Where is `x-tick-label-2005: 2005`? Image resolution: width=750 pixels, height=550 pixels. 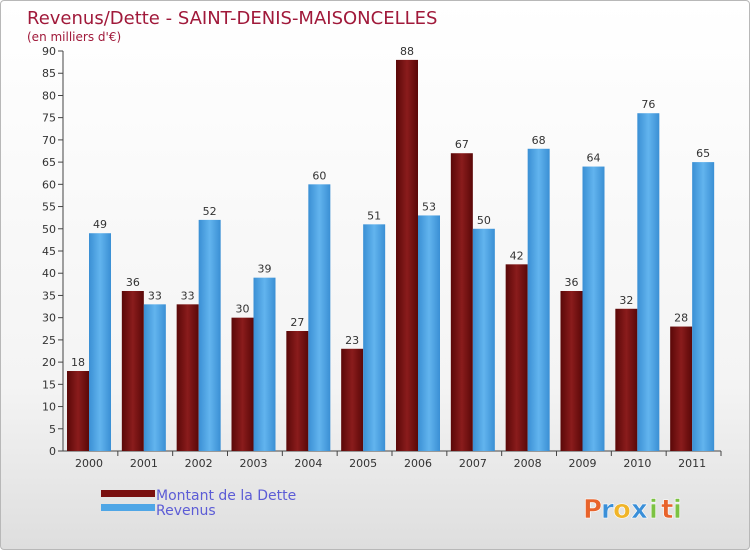 x-tick-label-2005: 2005 is located at coordinates (363, 463).